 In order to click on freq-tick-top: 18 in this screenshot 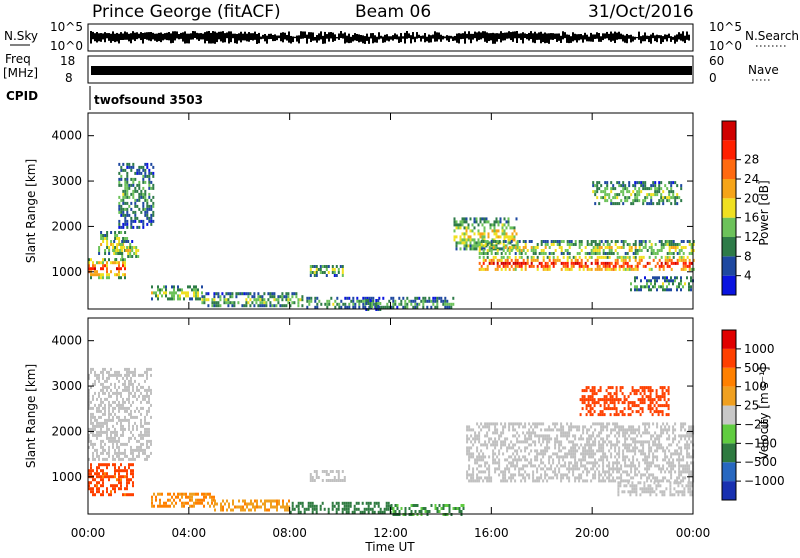, I will do `click(67, 61)`.